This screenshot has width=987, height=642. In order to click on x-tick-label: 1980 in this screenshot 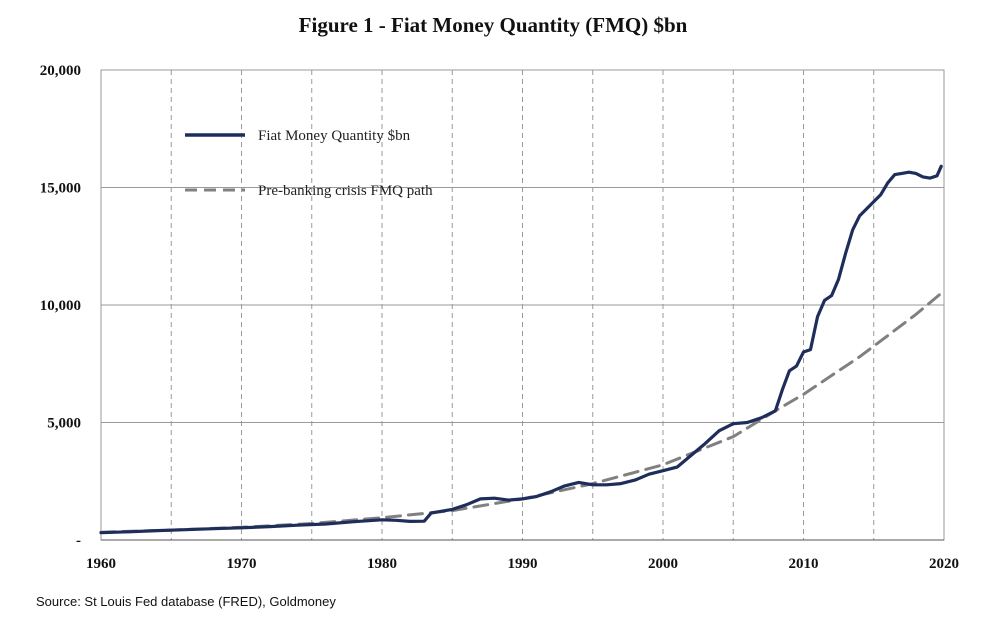, I will do `click(382, 564)`.